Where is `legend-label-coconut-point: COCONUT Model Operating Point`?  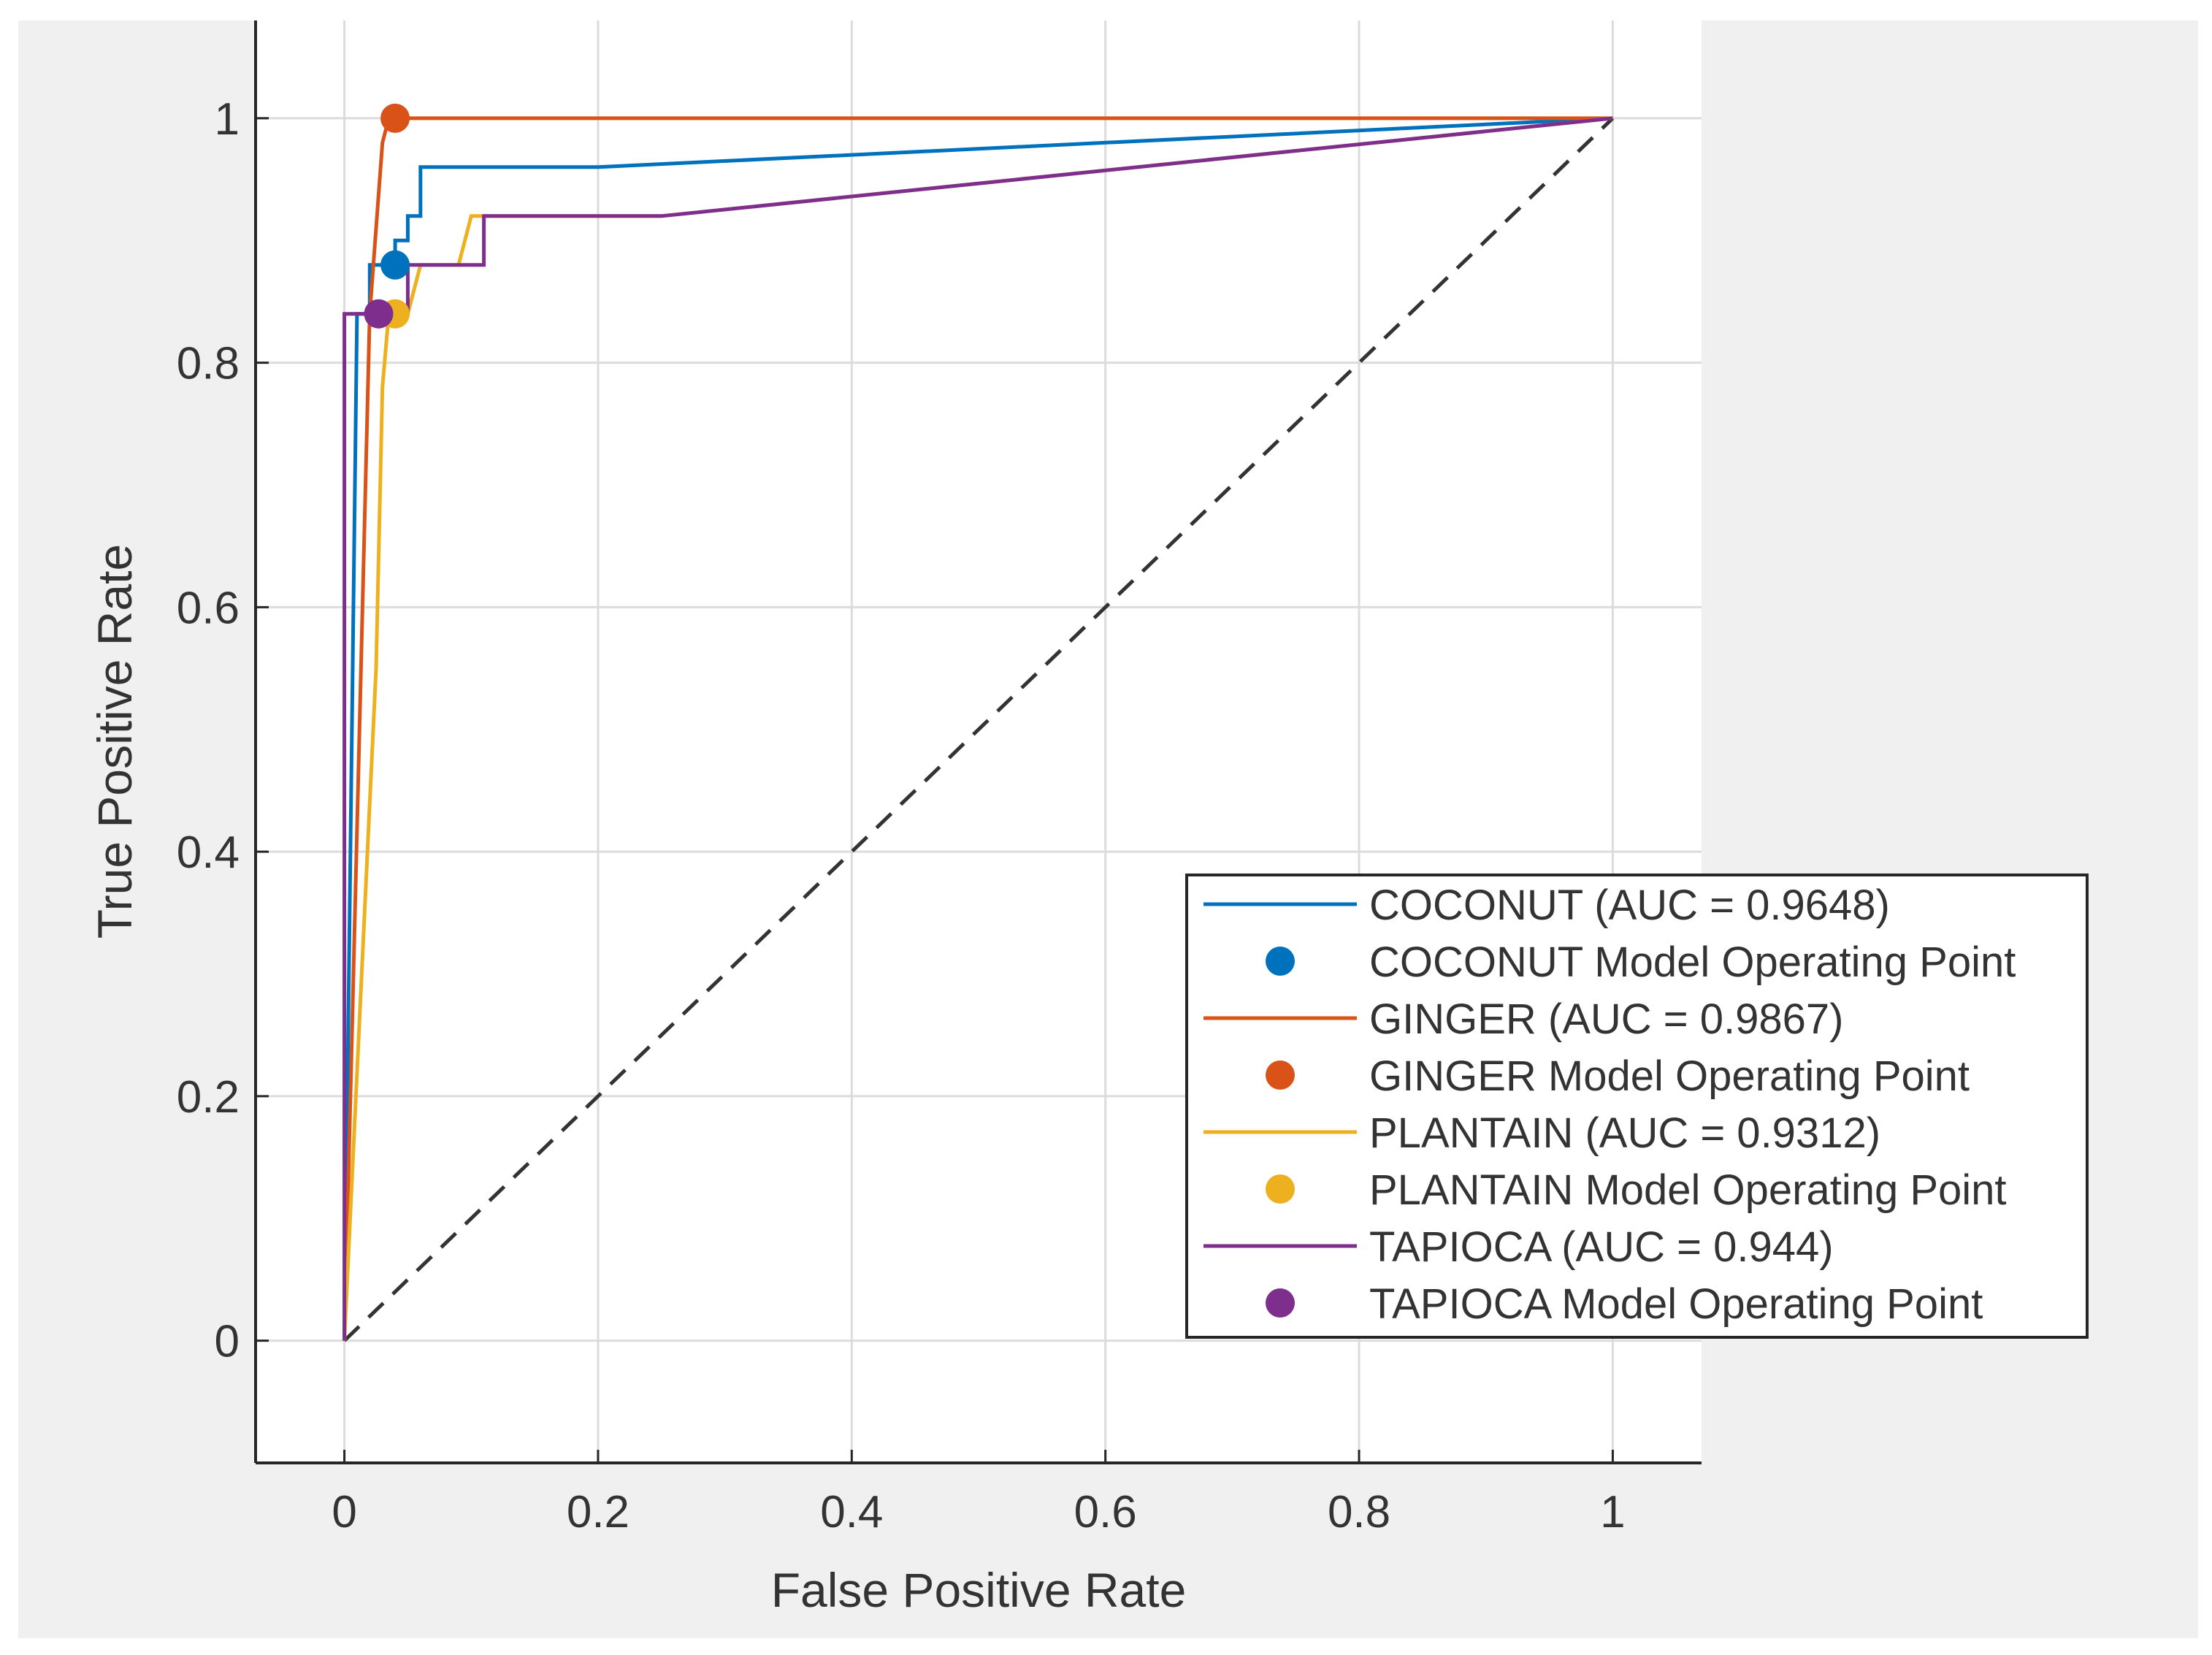 legend-label-coconut-point: COCONUT Model Operating Point is located at coordinates (1692, 963).